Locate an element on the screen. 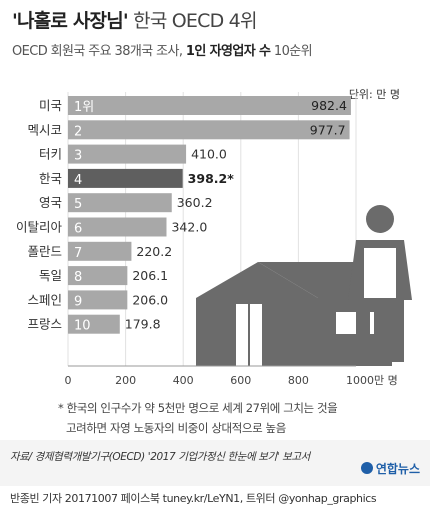 Image resolution: width=430 pixels, height=510 pixels. rank-label: 9 is located at coordinates (78, 301).